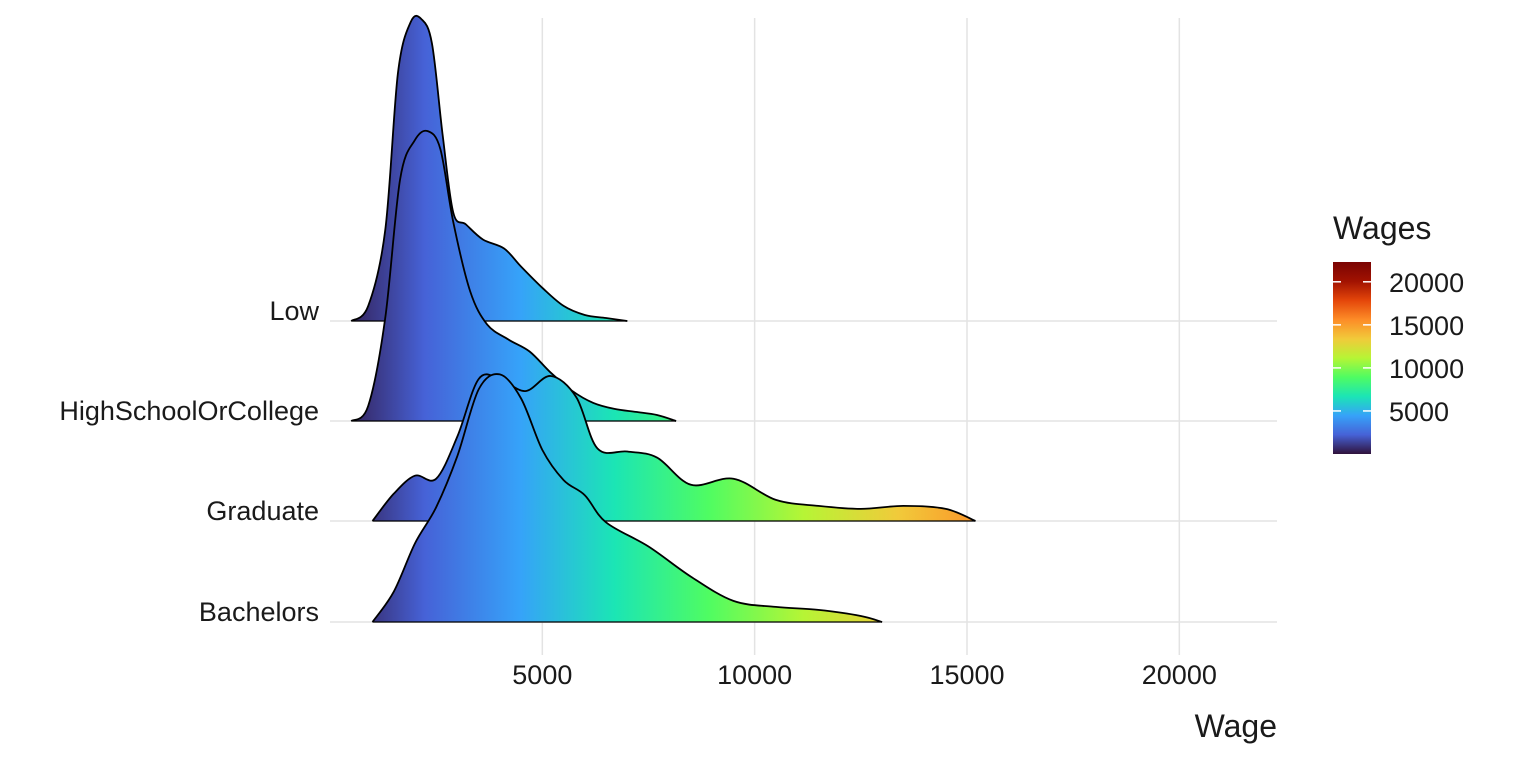 This screenshot has height=773, width=1536. I want to click on ridge-outline-graduate, so click(673, 447).